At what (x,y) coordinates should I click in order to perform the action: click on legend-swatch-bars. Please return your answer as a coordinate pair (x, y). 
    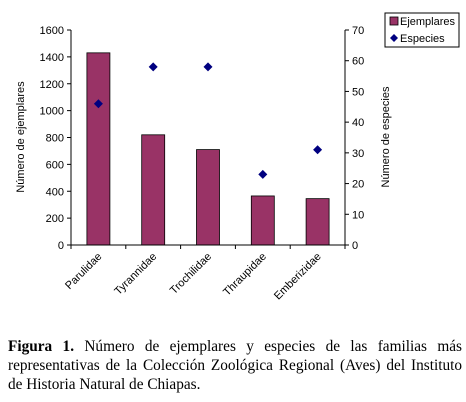
    Looking at the image, I should click on (394, 21).